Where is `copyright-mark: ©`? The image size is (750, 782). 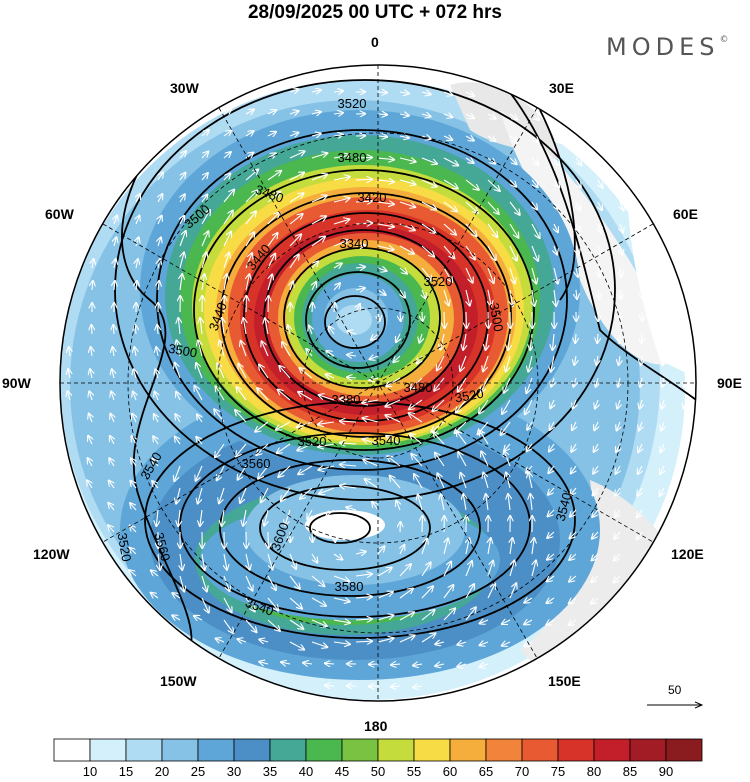 copyright-mark: © is located at coordinates (724, 40).